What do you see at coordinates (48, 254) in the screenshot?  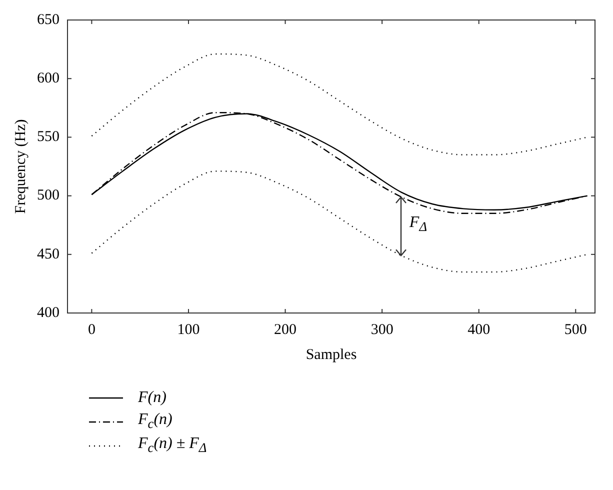 I see `y-tick-label: 450` at bounding box center [48, 254].